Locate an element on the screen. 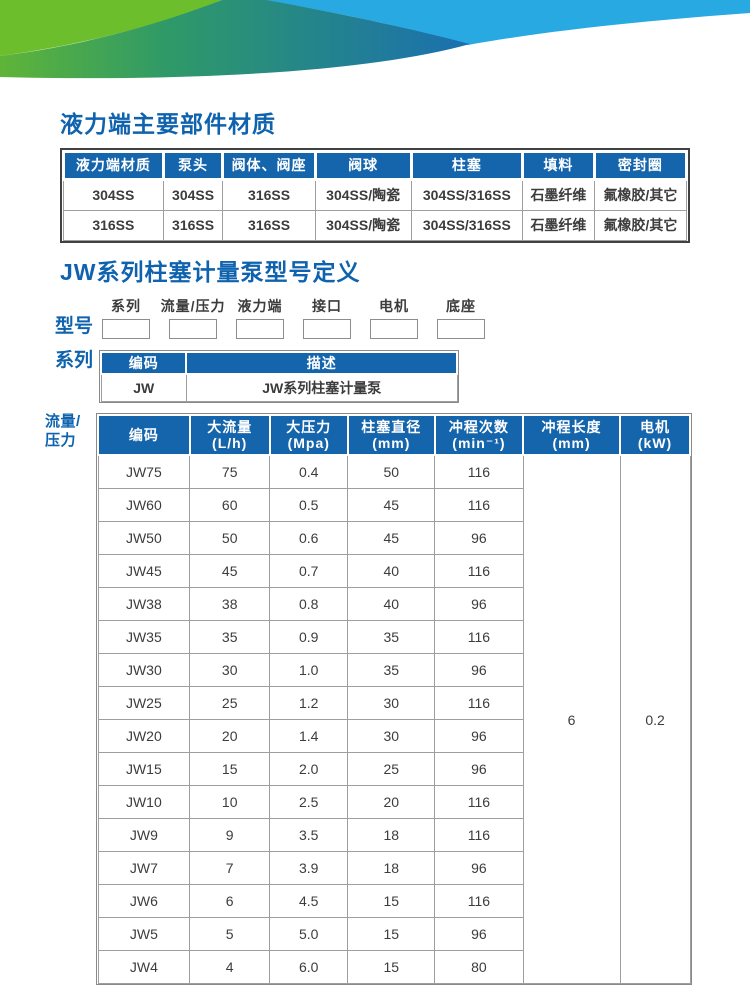 The width and height of the screenshot is (750, 985). spec-cell: 1.4 is located at coordinates (309, 736).